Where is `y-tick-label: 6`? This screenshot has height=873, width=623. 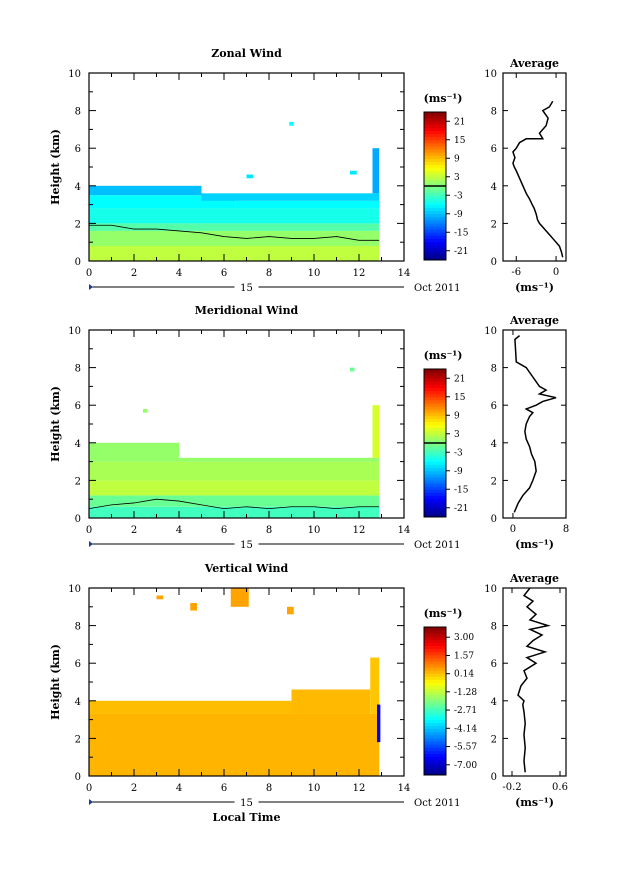
y-tick-label: 6 is located at coordinates (78, 149).